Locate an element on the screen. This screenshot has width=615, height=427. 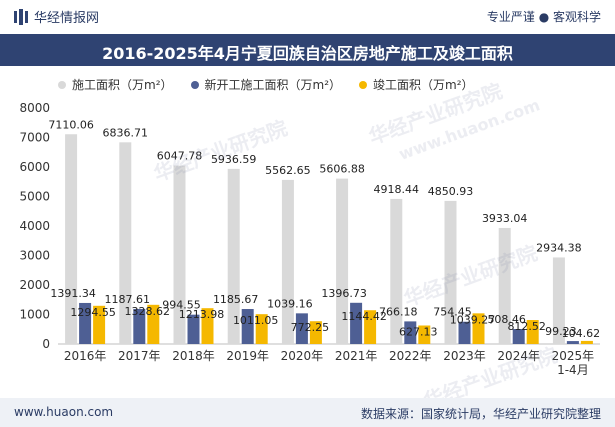
legend-label-construction: 施工面积（万m²） is located at coordinates (122, 85).